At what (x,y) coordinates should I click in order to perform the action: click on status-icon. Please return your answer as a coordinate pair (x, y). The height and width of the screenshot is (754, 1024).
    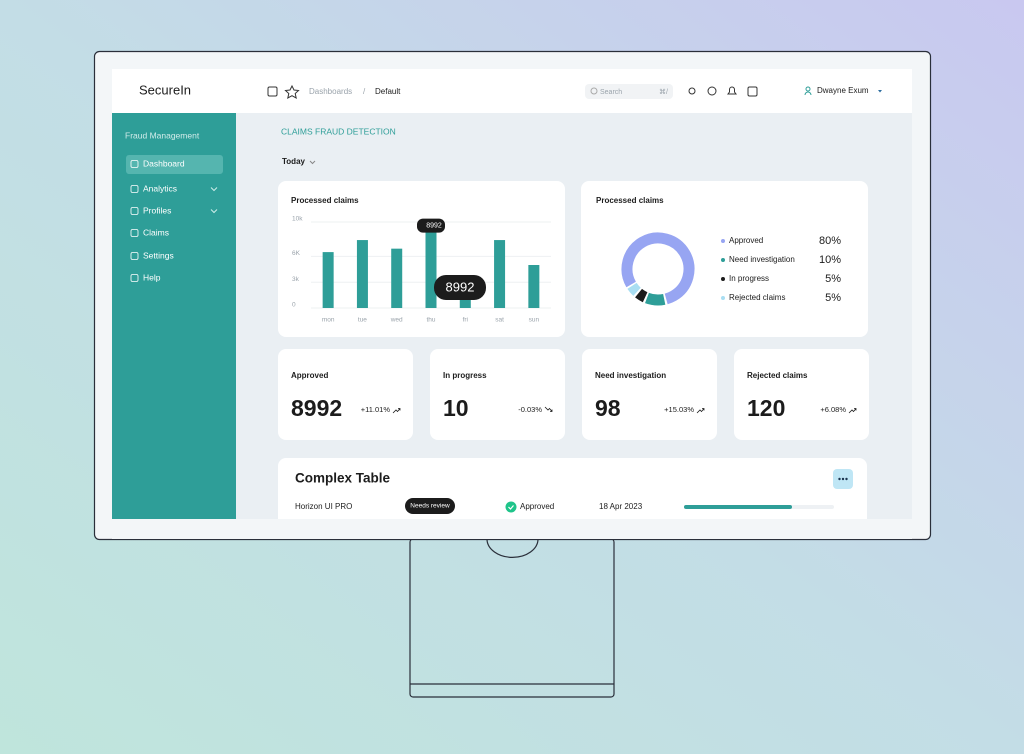
    Looking at the image, I should click on (511, 507).